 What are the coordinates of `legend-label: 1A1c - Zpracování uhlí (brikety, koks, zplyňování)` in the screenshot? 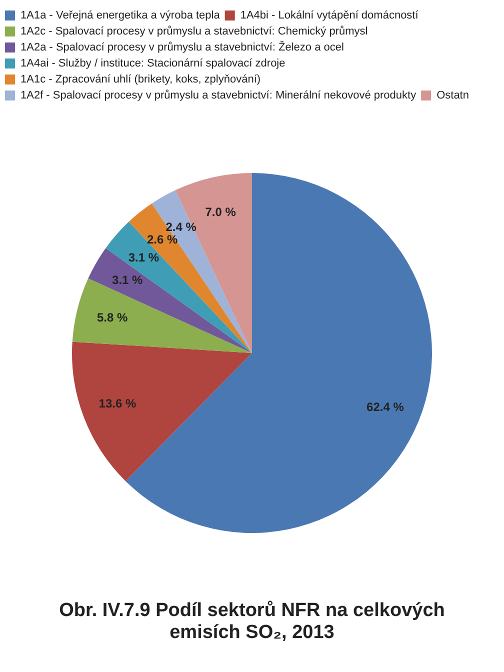 It's located at (140, 80).